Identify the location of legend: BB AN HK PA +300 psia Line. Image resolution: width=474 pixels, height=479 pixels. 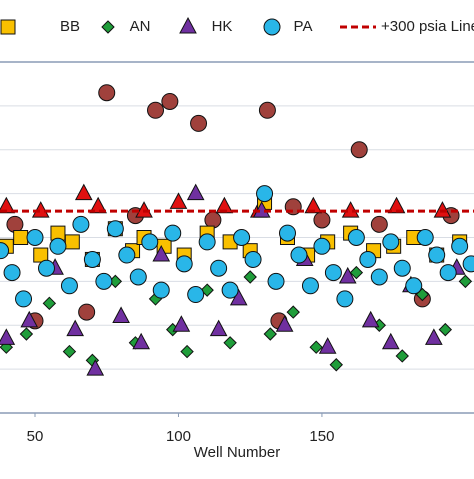
(237, 26).